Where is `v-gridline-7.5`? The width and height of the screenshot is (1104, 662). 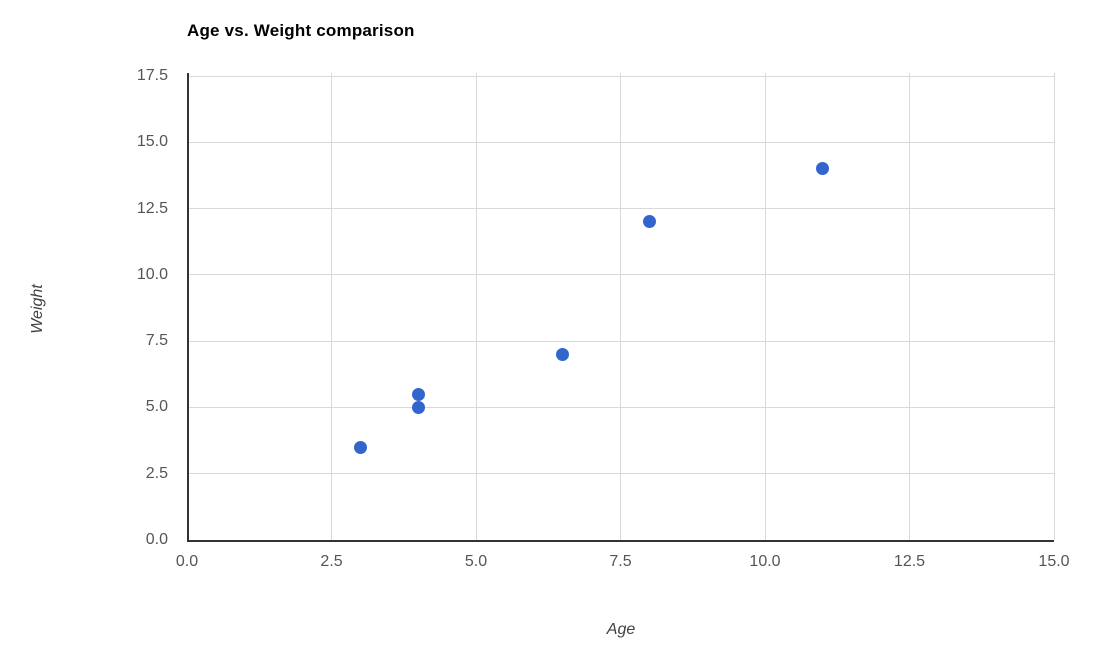 v-gridline-7.5 is located at coordinates (620, 306).